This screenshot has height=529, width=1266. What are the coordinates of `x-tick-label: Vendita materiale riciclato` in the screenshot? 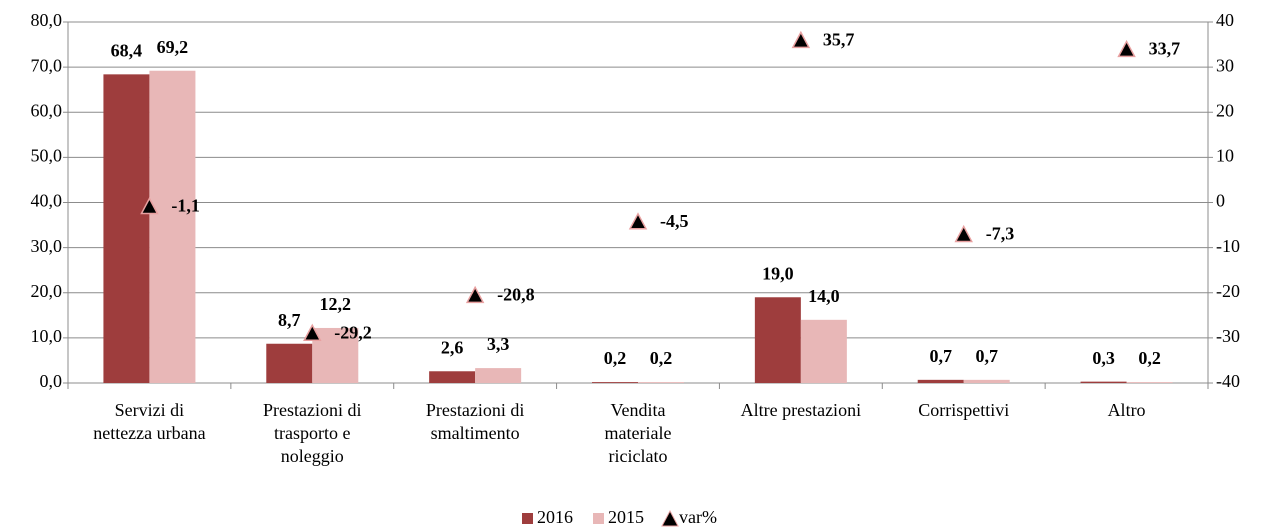 It's located at (638, 433).